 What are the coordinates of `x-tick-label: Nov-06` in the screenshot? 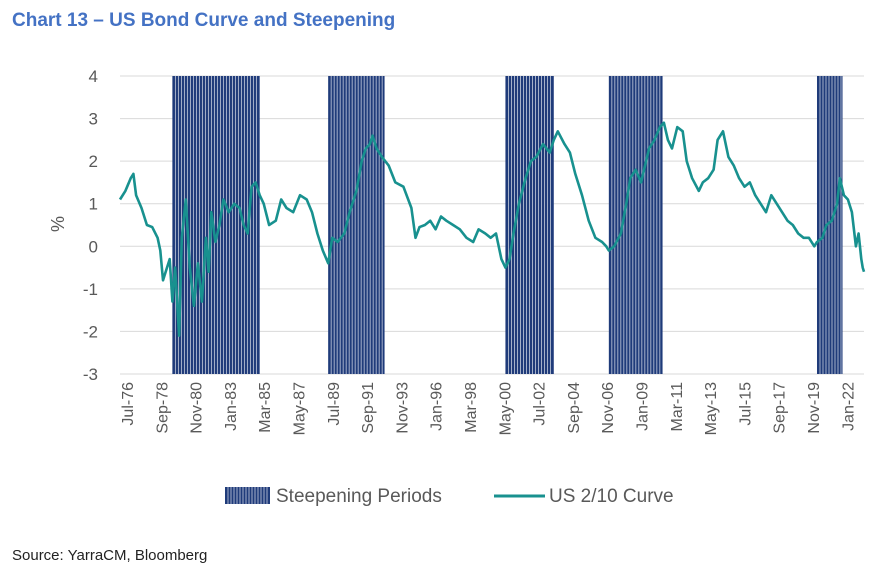 It's located at (608, 408).